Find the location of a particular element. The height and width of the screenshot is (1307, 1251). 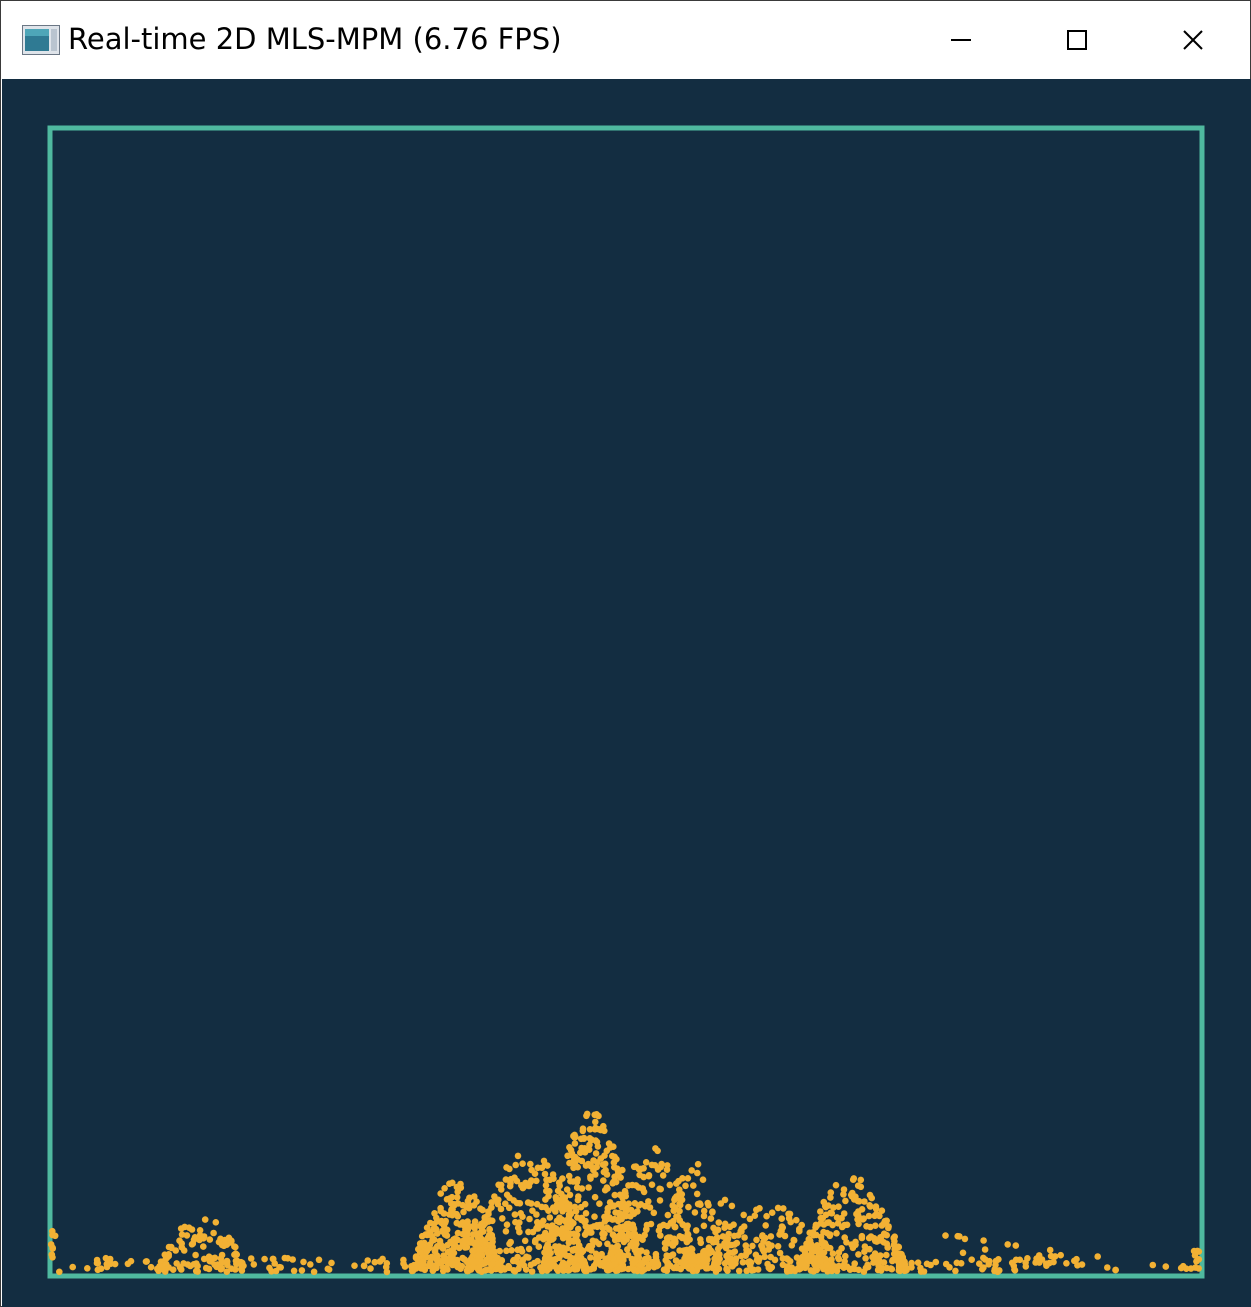

app-icon is located at coordinates (41, 40).